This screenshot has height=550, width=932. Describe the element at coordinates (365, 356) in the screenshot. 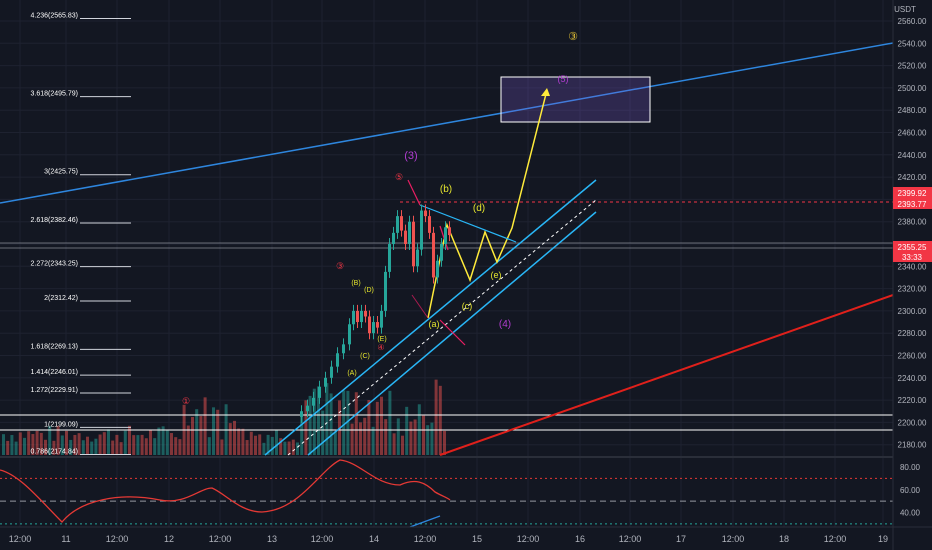

I see `wave-label: (C)` at that location.